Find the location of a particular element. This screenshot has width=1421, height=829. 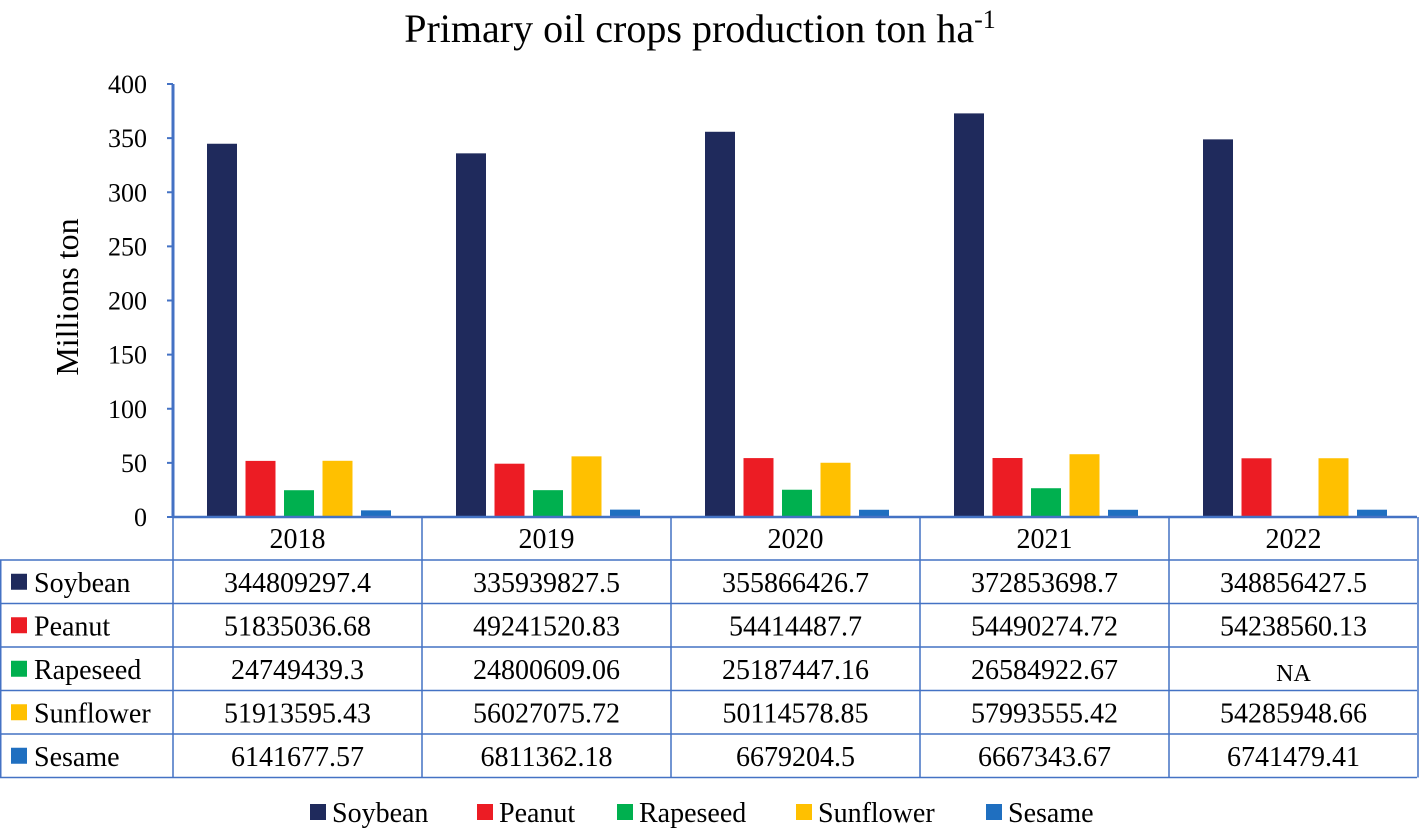

chart-title-superscript: -1 is located at coordinates (985, 19).